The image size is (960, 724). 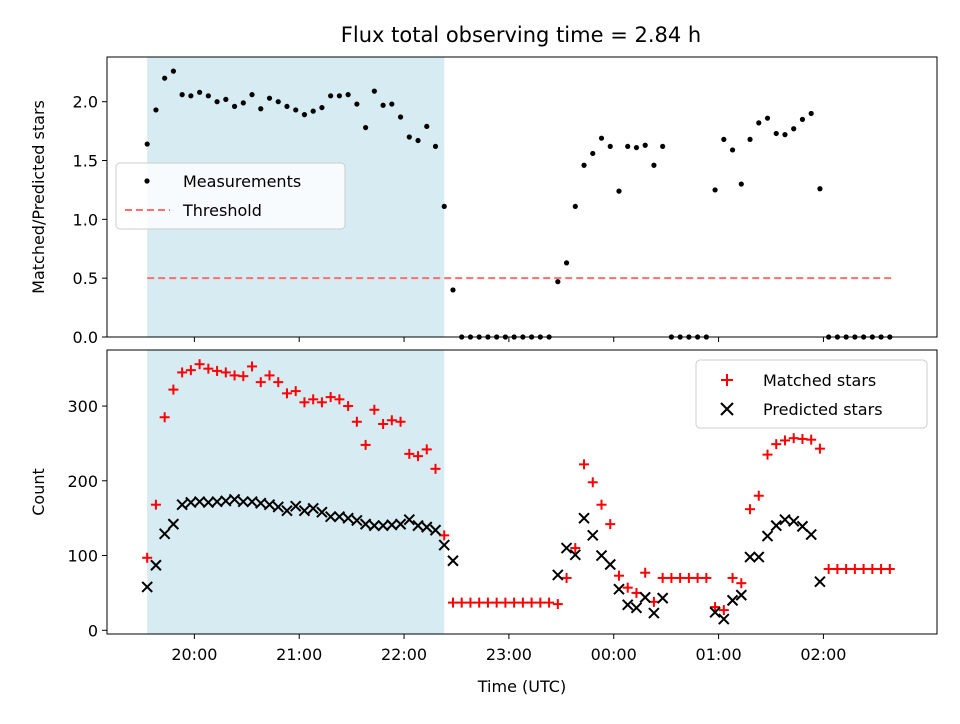 What do you see at coordinates (404, 654) in the screenshot?
I see `x-tick-label: 22:00` at bounding box center [404, 654].